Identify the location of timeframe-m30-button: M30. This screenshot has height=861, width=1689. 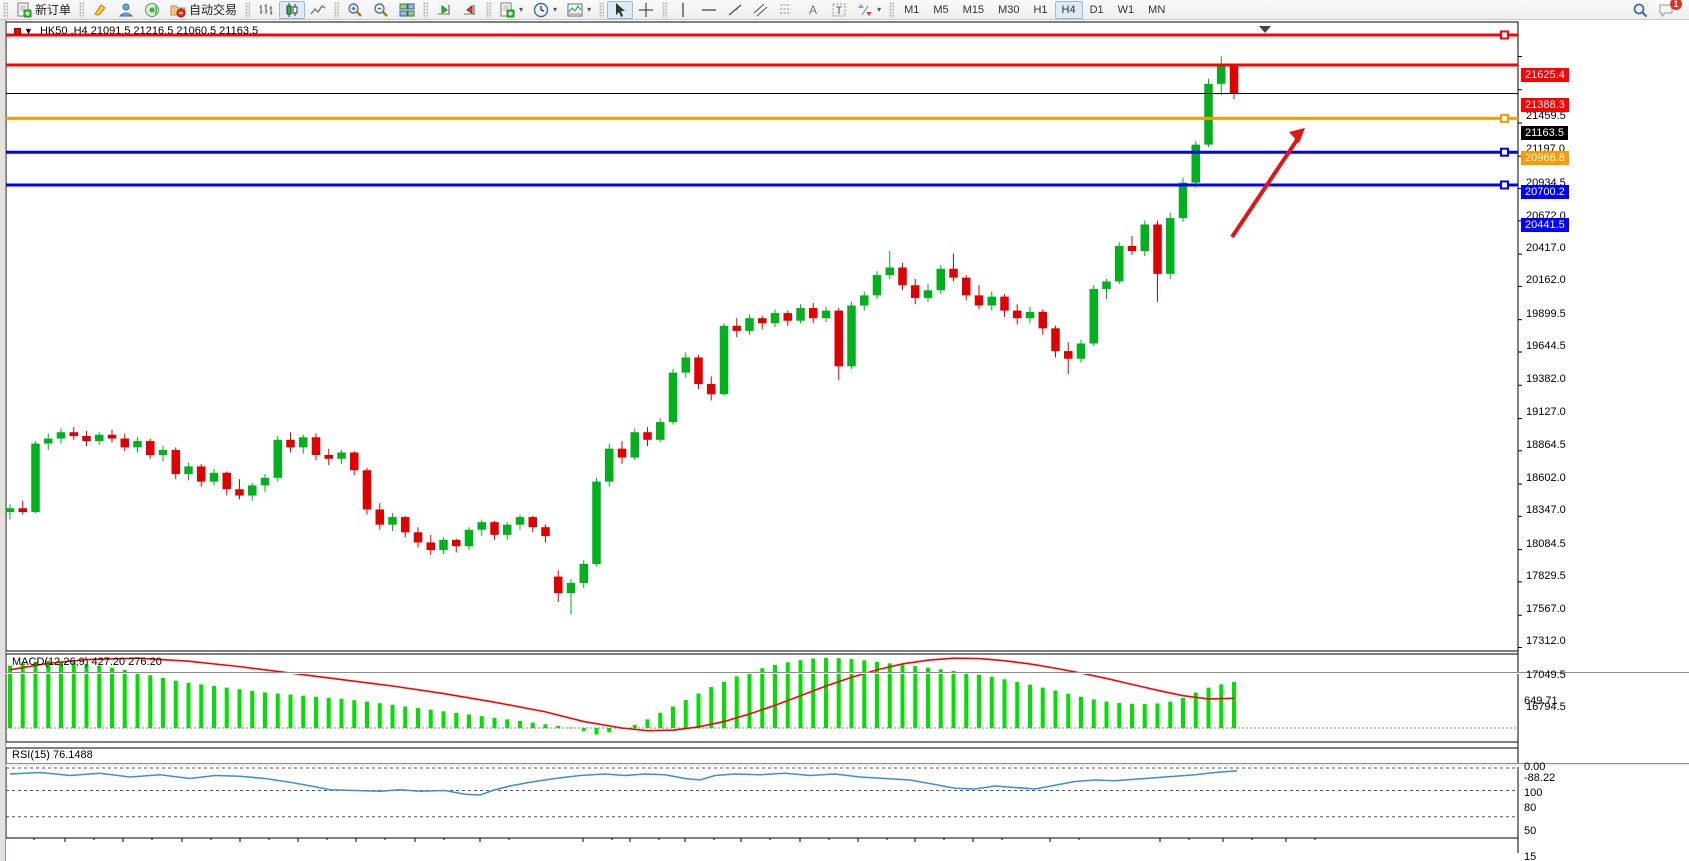
(1009, 9).